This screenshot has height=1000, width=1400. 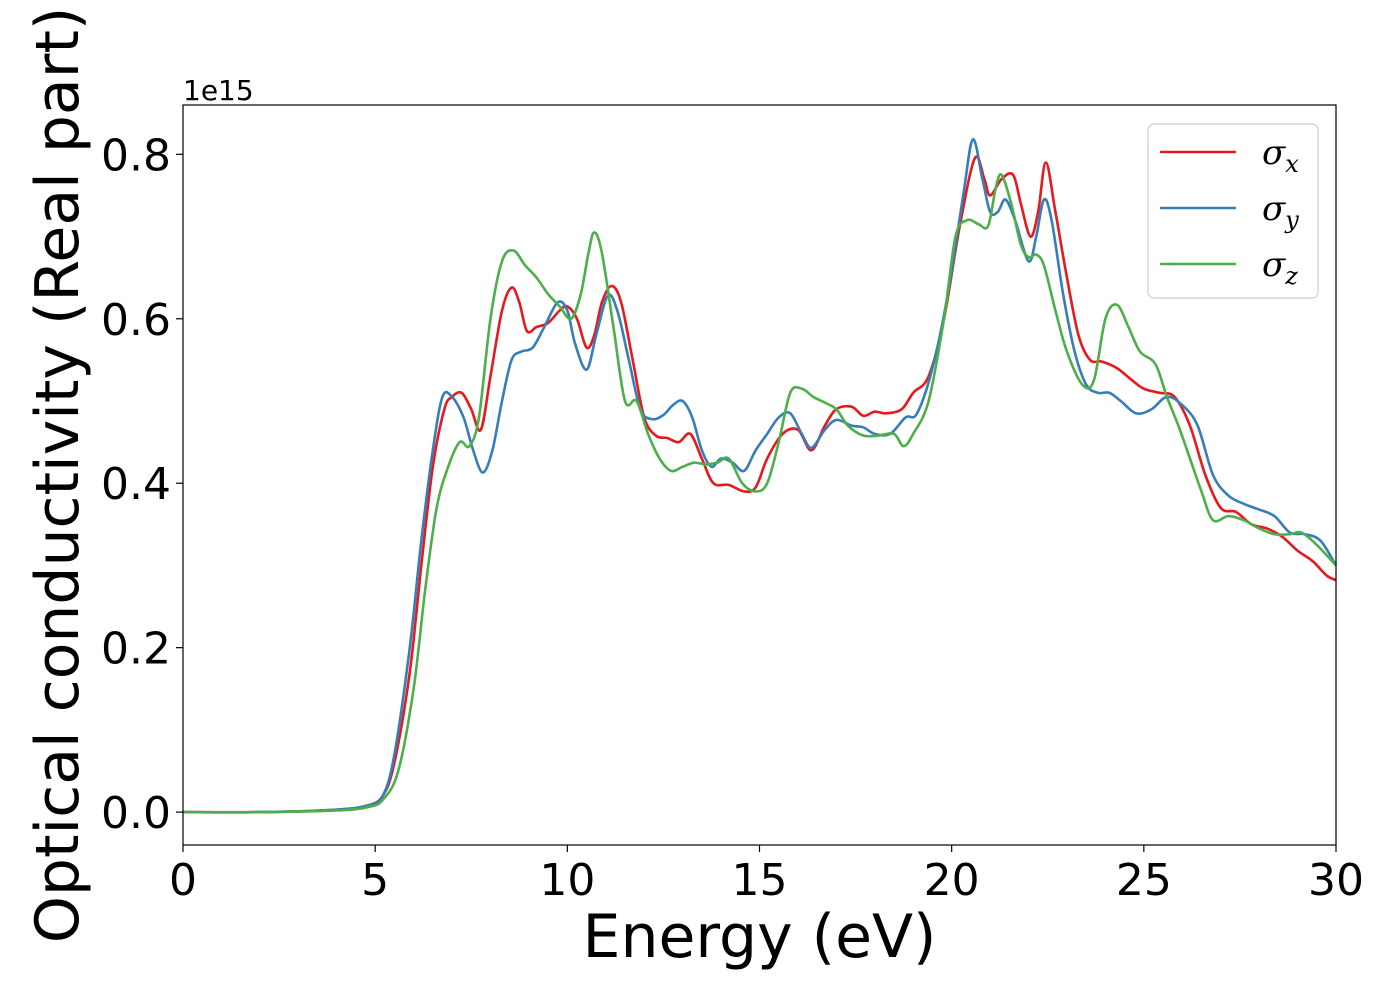 I want to click on x-tick-label: 30, so click(x=1336, y=880).